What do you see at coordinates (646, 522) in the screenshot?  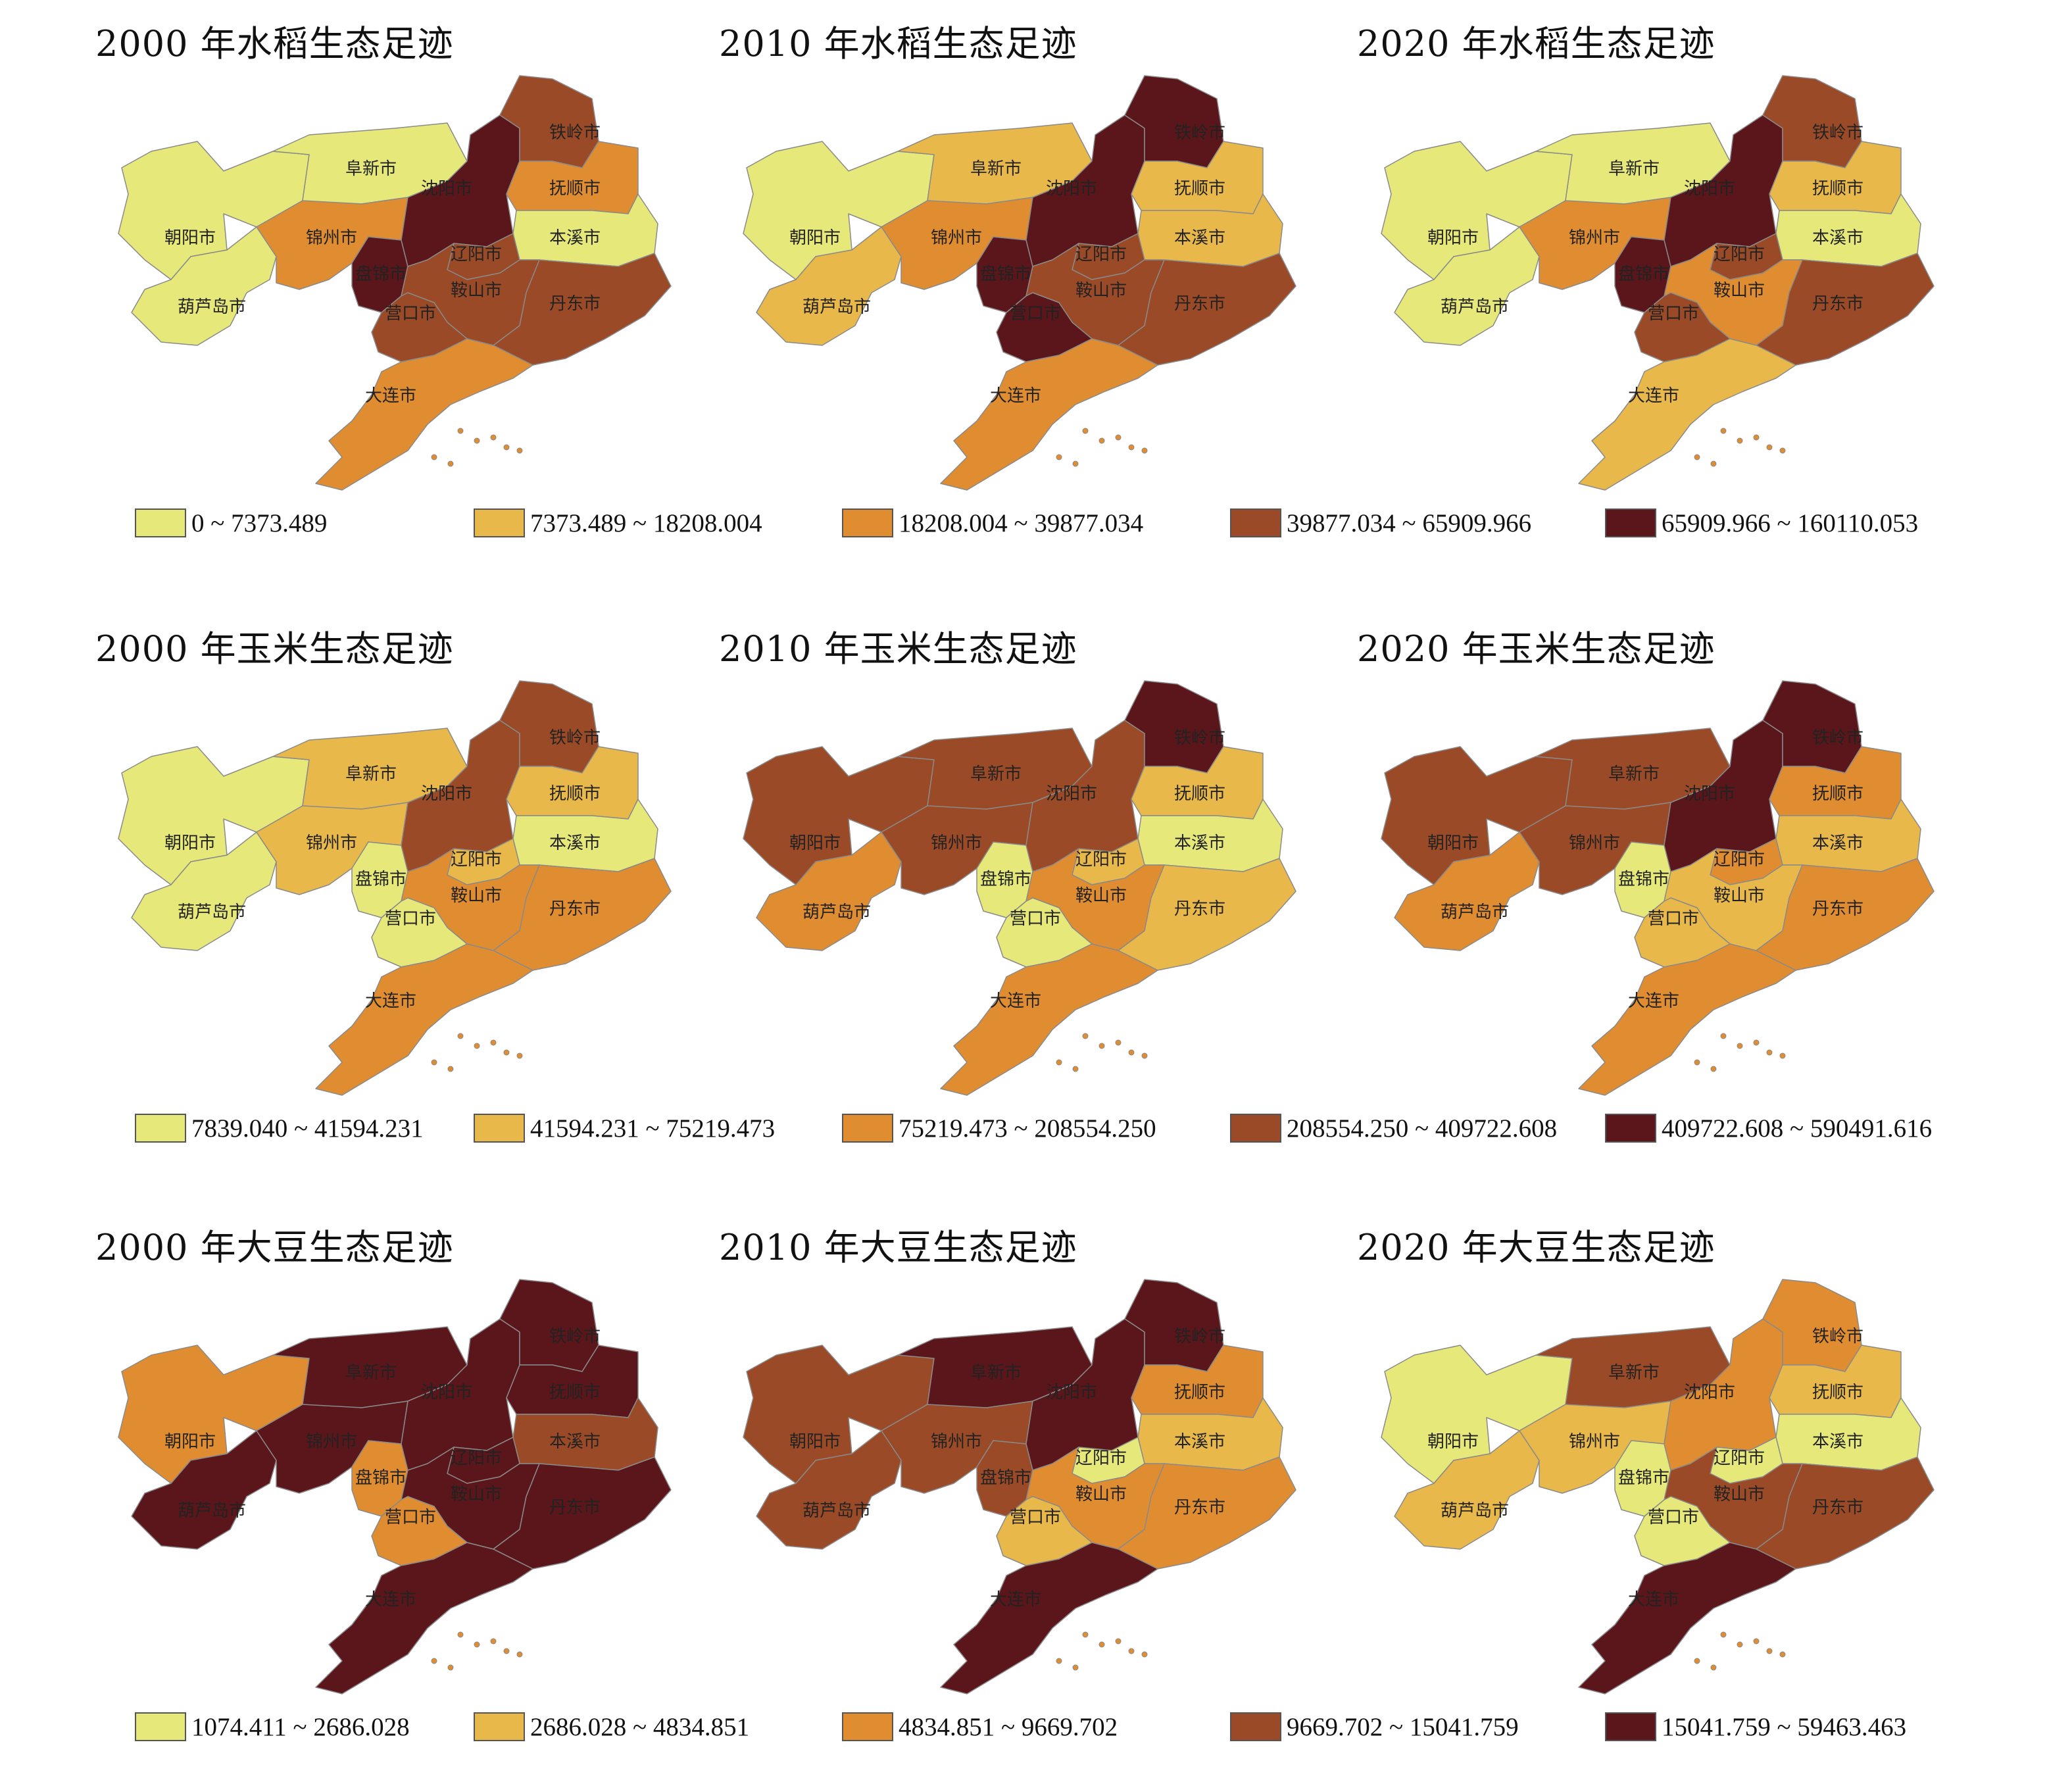 I see `legend-label: 7373.489 ~ 18208.004` at bounding box center [646, 522].